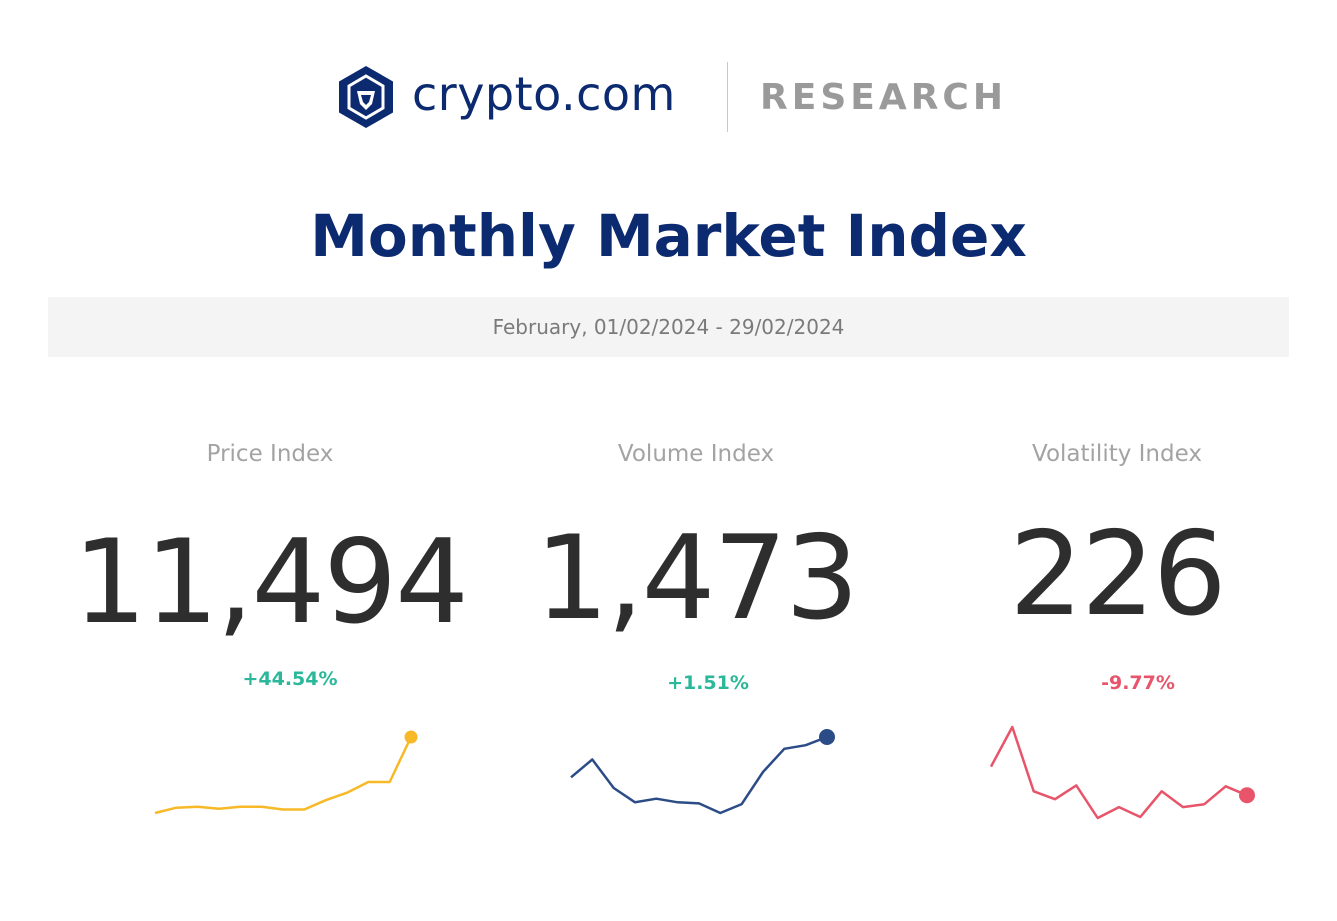 This screenshot has width=1337, height=921. Describe the element at coordinates (1138, 683) in the screenshot. I see `volatility-index-change: -9.77%` at that location.